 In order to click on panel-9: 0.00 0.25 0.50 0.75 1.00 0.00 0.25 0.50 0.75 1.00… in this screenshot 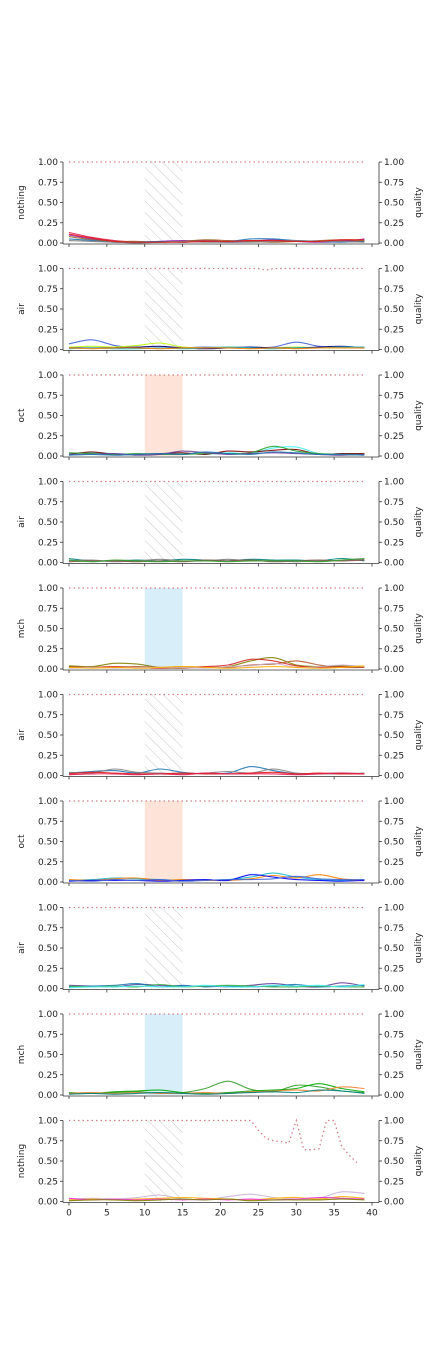, I will do `click(220, 1168)`.